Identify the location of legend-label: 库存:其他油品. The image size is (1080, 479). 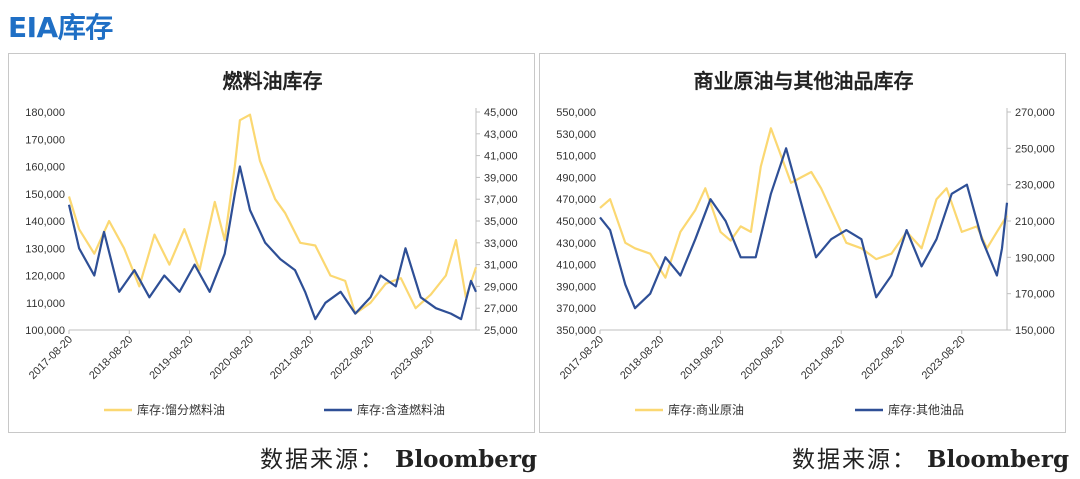
(926, 409).